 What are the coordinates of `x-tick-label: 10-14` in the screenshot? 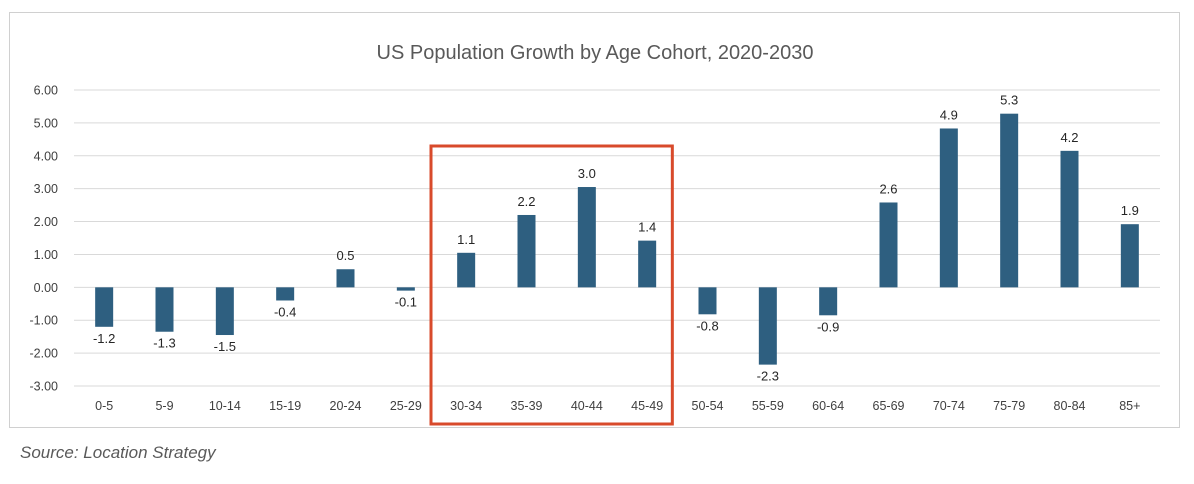 It's located at (225, 406).